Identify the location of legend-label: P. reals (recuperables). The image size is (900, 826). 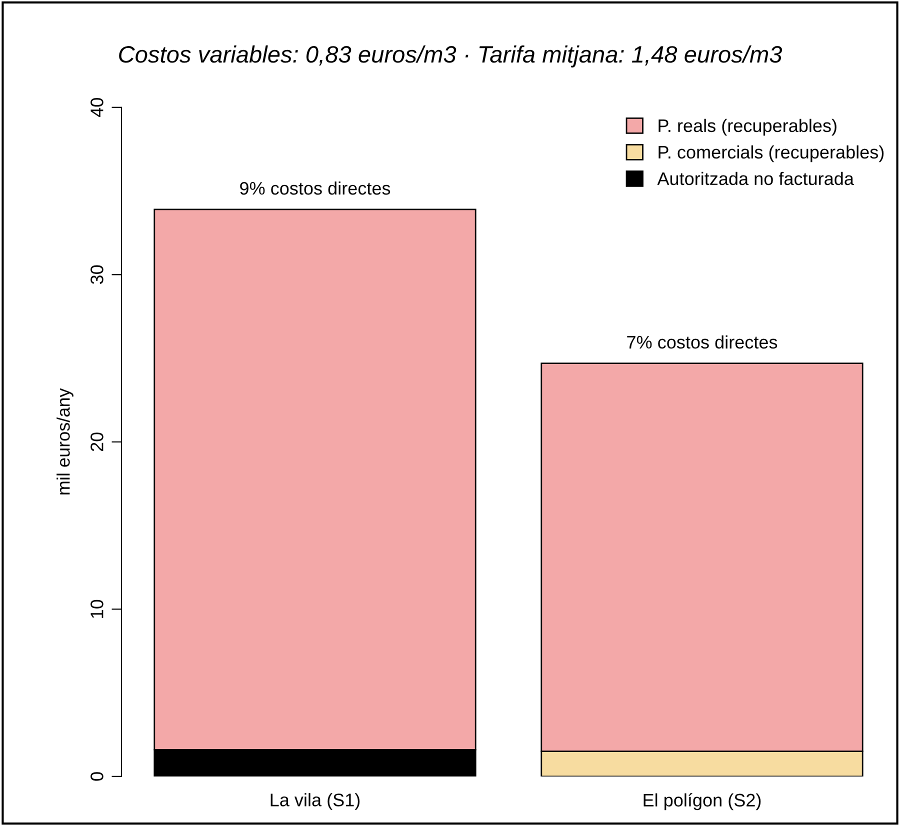
(747, 127).